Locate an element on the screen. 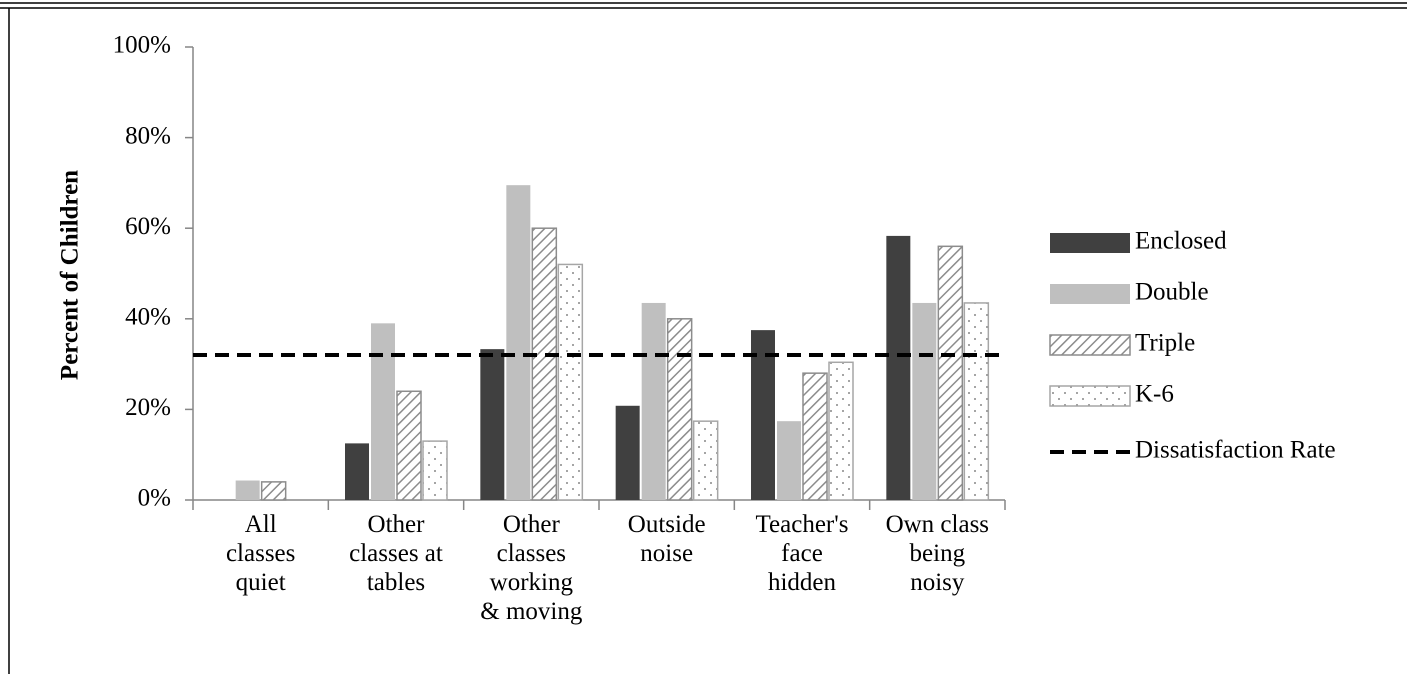 The image size is (1407, 674). x-tick-label: Teacher's face hidden is located at coordinates (802, 553).